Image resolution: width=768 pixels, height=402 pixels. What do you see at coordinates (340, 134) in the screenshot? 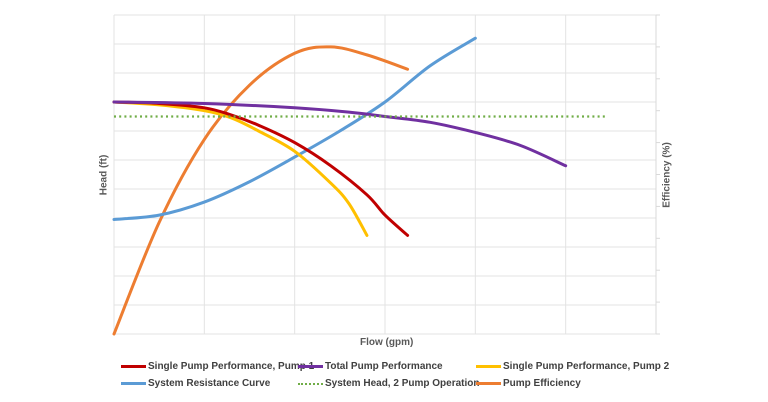
I see `series-line-total-pump-performance` at bounding box center [340, 134].